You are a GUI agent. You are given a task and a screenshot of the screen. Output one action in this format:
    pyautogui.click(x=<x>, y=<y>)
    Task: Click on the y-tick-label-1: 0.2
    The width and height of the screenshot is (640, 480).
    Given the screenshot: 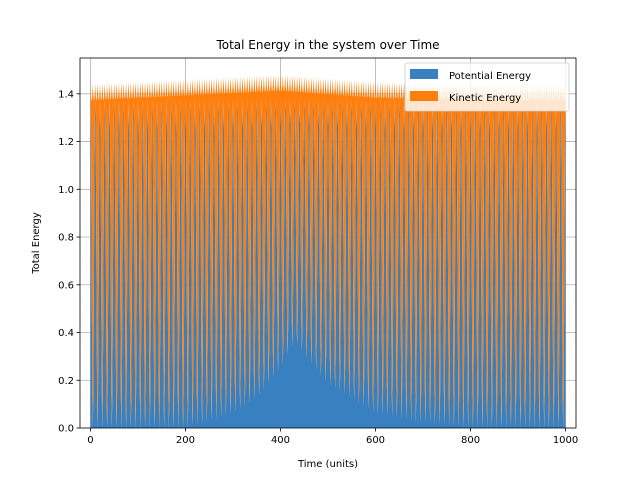 What is the action you would take?
    pyautogui.click(x=66, y=381)
    